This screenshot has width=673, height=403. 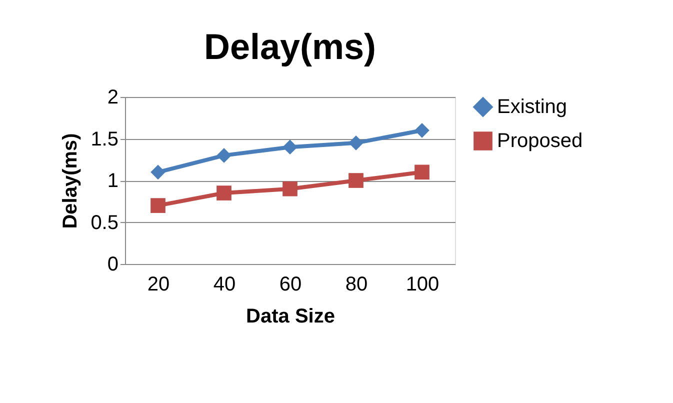 I want to click on x-tick-label: 100, so click(x=423, y=285).